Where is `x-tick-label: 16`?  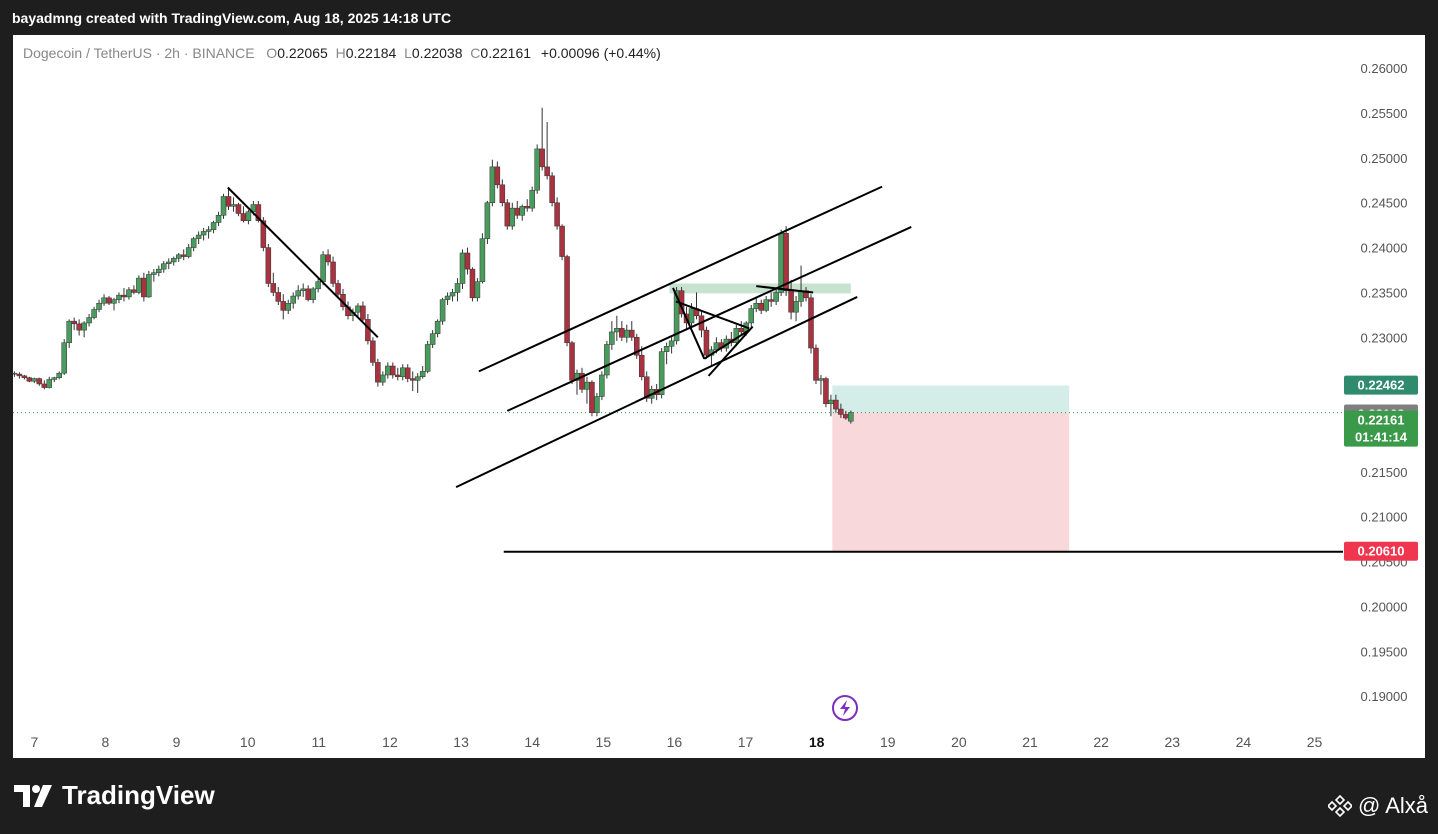 x-tick-label: 16 is located at coordinates (675, 742).